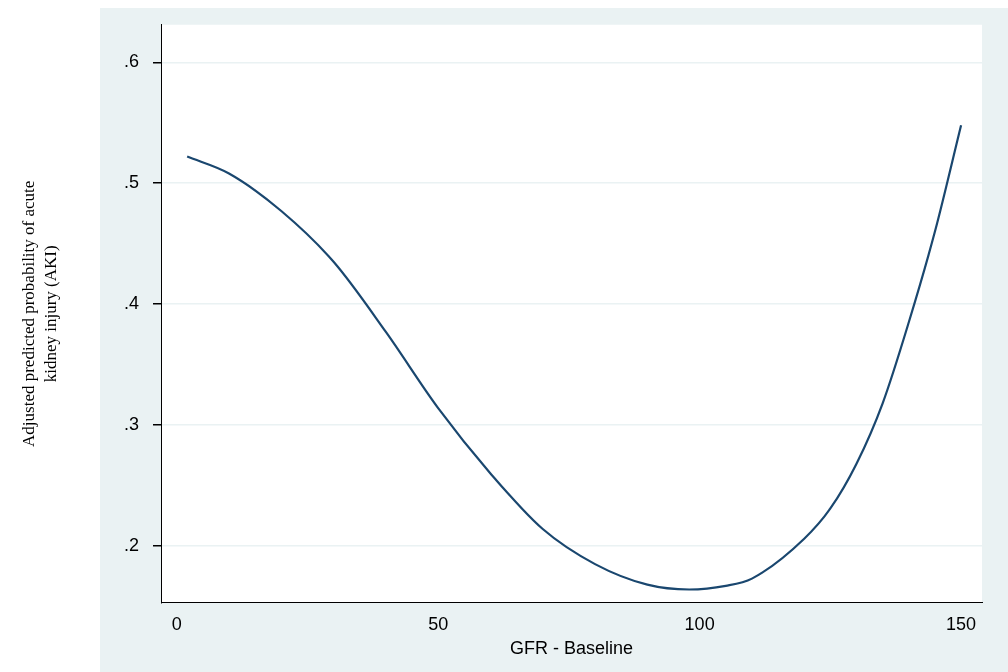 Image resolution: width=1008 pixels, height=672 pixels. I want to click on x-axis-title: GFR - Baseline, so click(571, 648).